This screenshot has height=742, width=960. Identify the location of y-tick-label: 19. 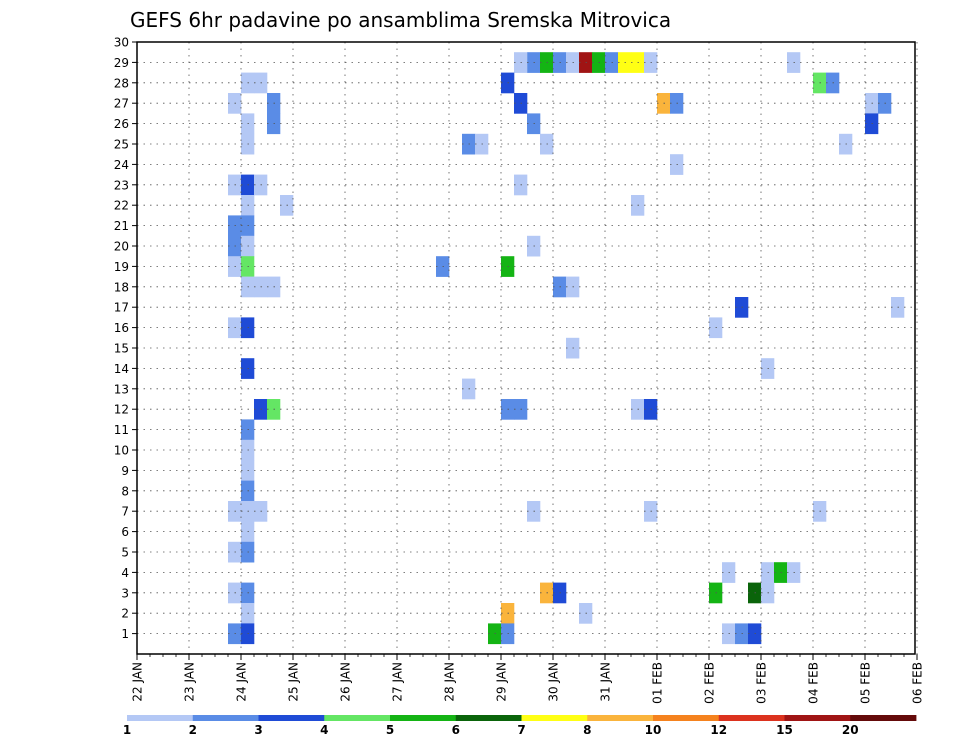
(121, 267).